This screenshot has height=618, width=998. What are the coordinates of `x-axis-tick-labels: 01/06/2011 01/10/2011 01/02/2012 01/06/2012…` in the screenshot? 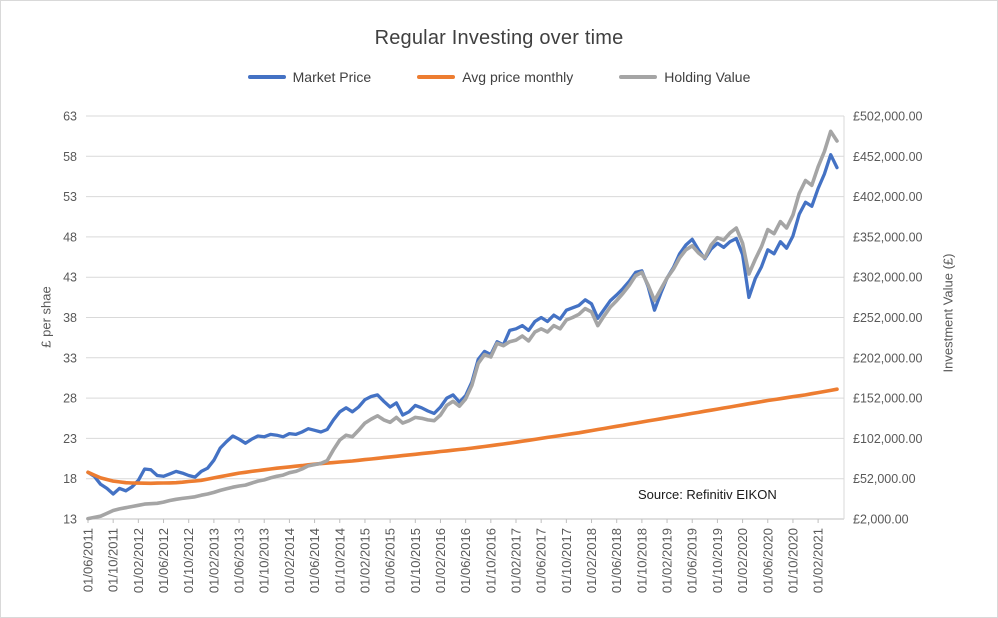 It's located at (453, 556).